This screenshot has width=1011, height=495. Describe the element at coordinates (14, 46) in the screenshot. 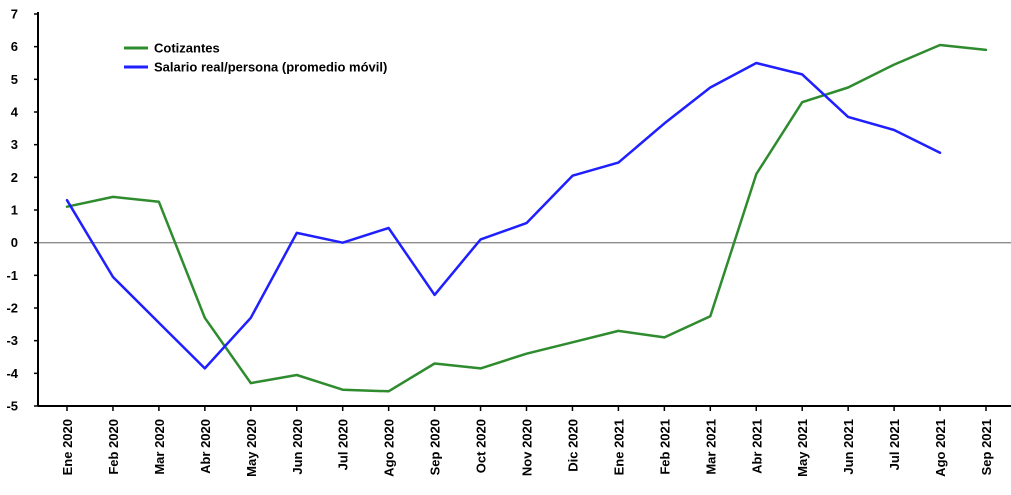

I see `y-tick-label: 6` at that location.